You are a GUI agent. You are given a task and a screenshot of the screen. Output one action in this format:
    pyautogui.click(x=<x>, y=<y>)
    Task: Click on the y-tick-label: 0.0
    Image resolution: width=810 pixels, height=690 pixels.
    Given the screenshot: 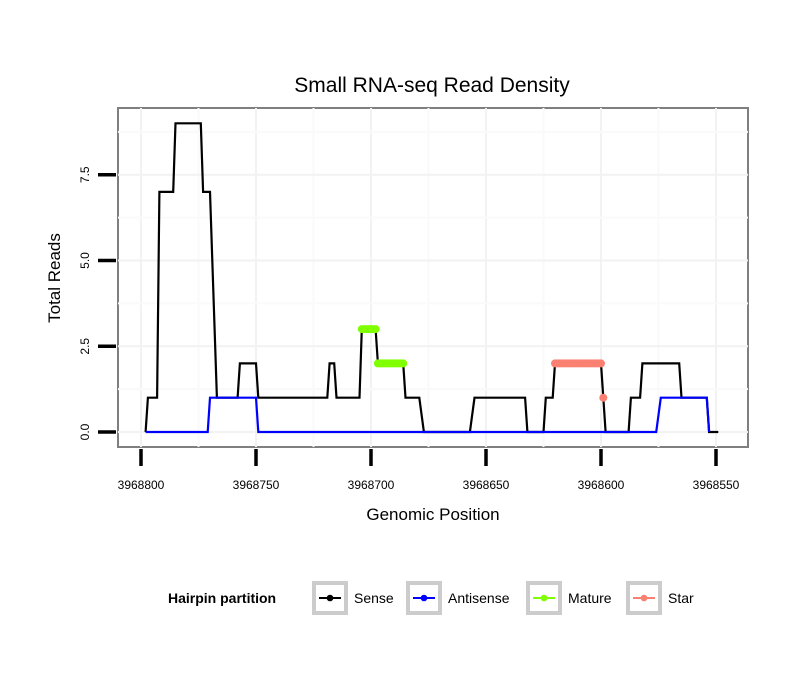 What is the action you would take?
    pyautogui.click(x=85, y=431)
    